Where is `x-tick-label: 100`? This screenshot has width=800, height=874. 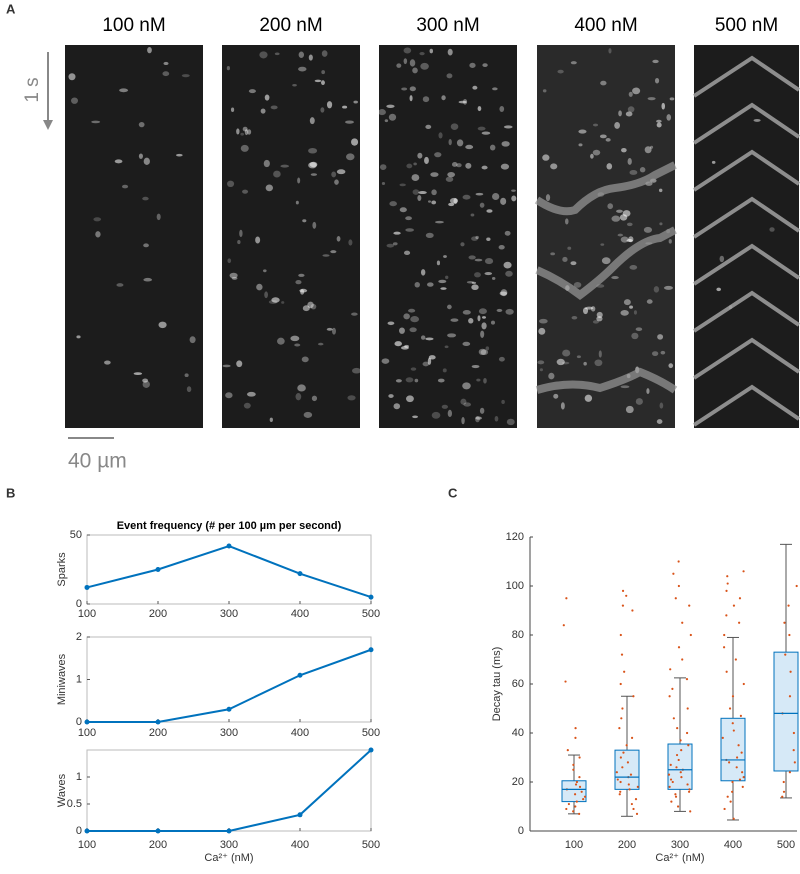
x-tick-label: 100 is located at coordinates (87, 845).